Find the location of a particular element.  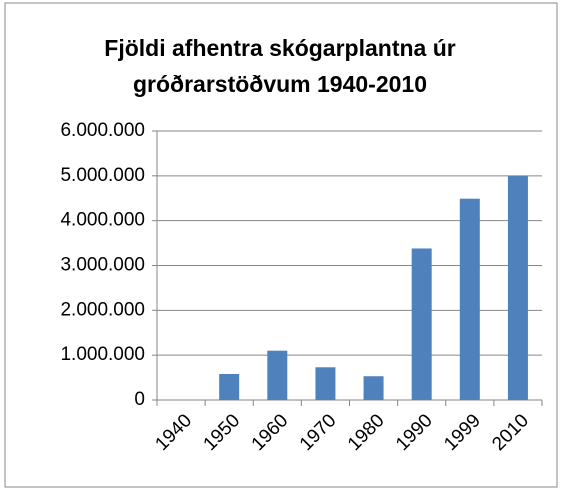

y-tick-label: 6.000.000 is located at coordinates (102, 130).